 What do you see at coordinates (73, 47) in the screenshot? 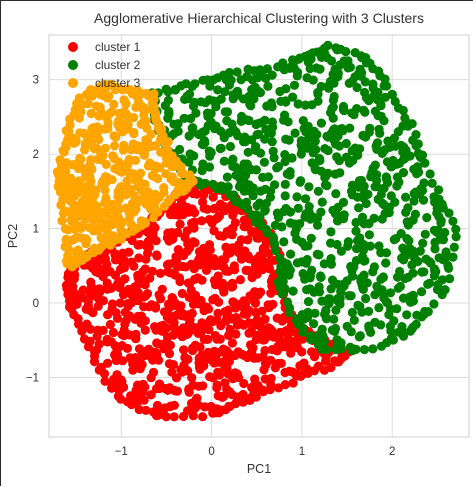
I see `legend-marker` at bounding box center [73, 47].